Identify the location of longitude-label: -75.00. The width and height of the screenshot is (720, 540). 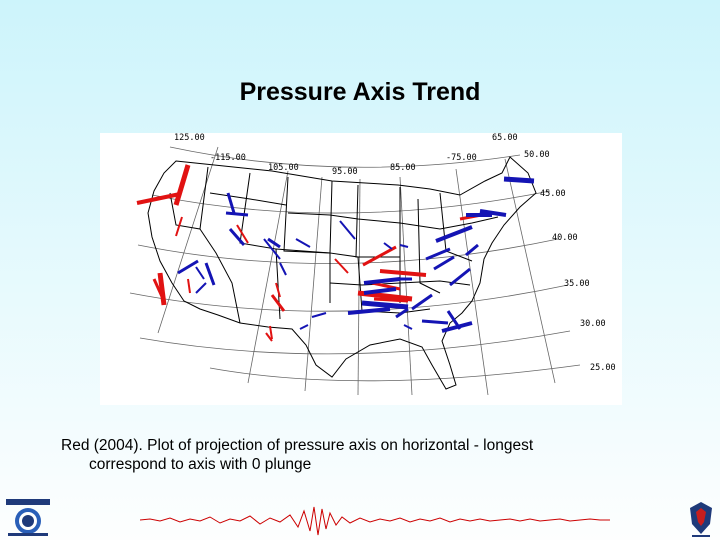
(461, 158).